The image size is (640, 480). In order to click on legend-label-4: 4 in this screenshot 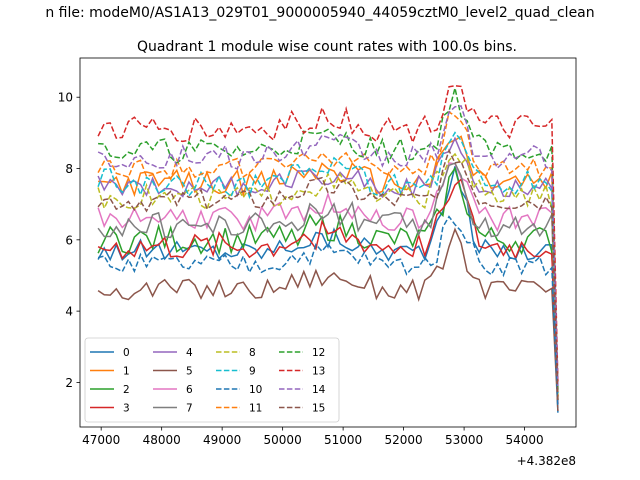, I will do `click(189, 353)`.